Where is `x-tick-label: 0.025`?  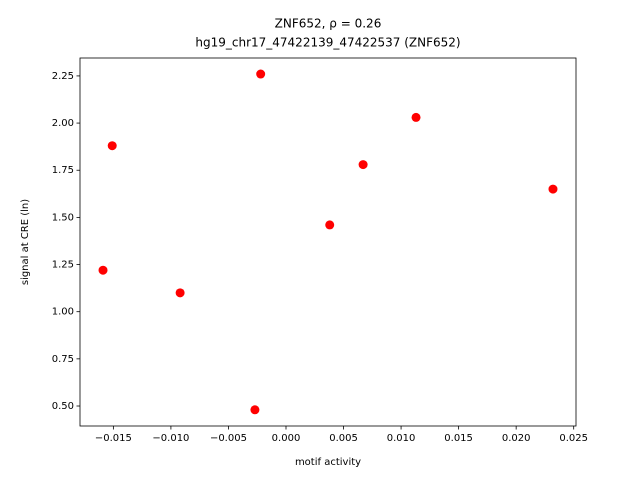
x-tick-label: 0.025 is located at coordinates (573, 438).